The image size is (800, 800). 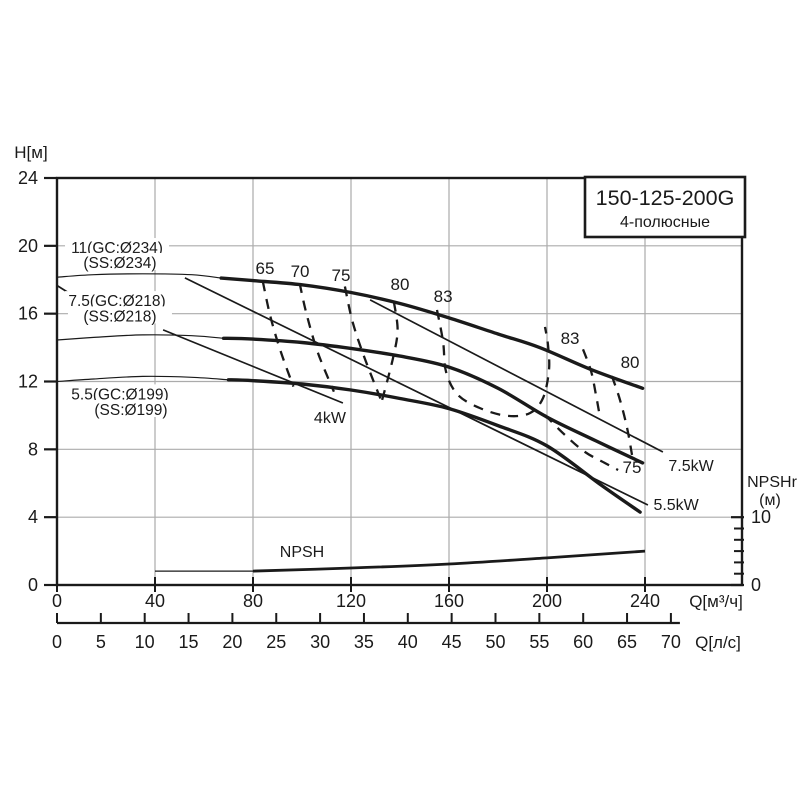 What do you see at coordinates (320, 642) in the screenshot?
I see `x2-tick-label: 30` at bounding box center [320, 642].